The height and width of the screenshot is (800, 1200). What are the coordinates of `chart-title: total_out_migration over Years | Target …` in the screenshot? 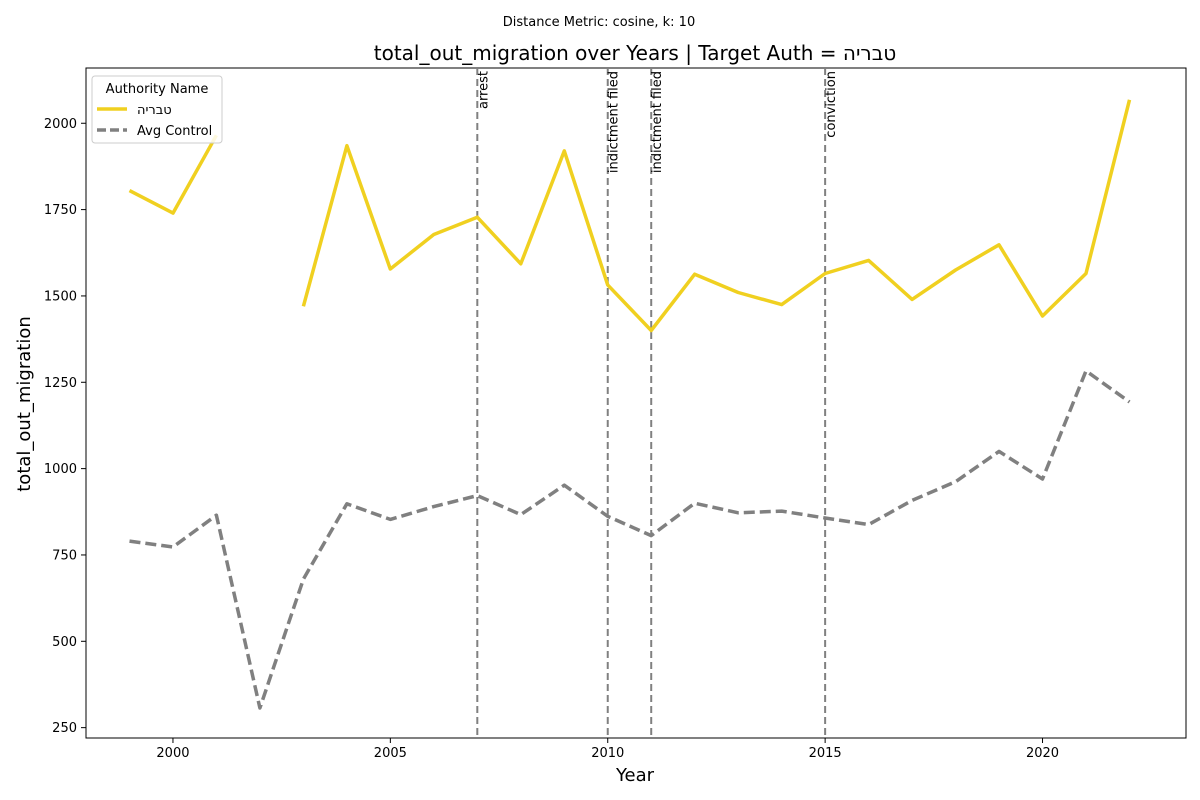 It's located at (635, 53).